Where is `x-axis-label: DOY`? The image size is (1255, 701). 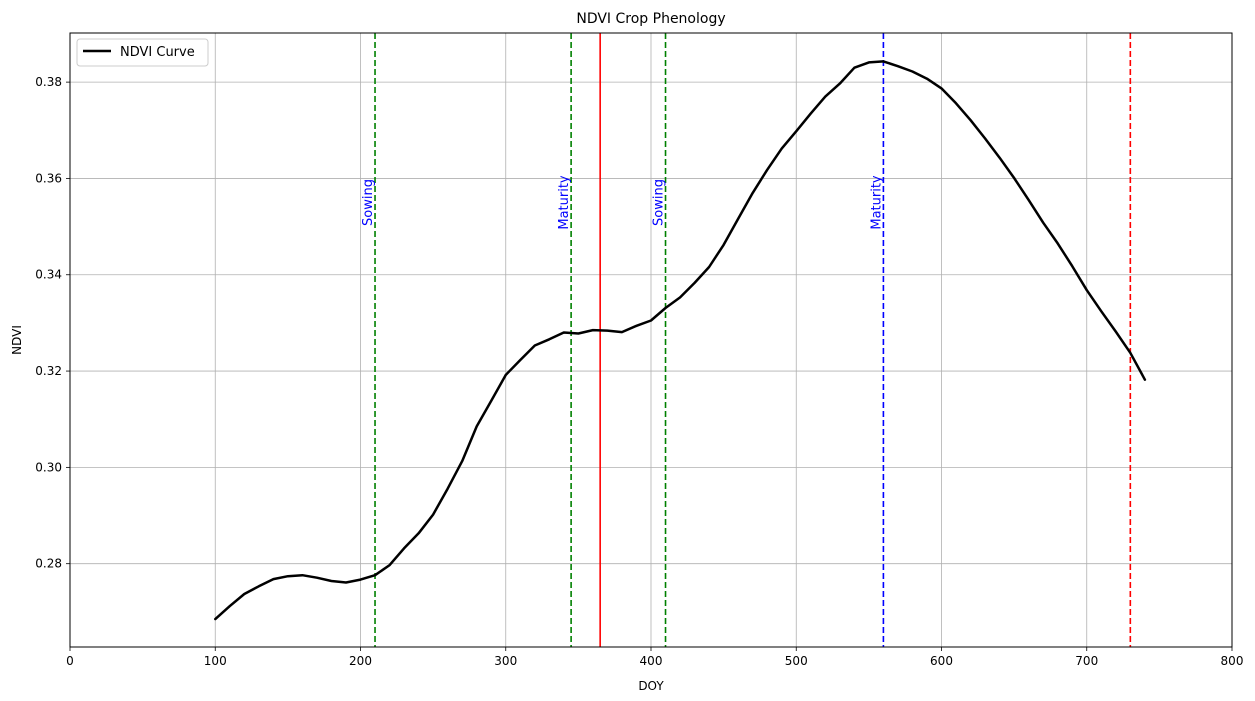 x-axis-label: DOY is located at coordinates (651, 686).